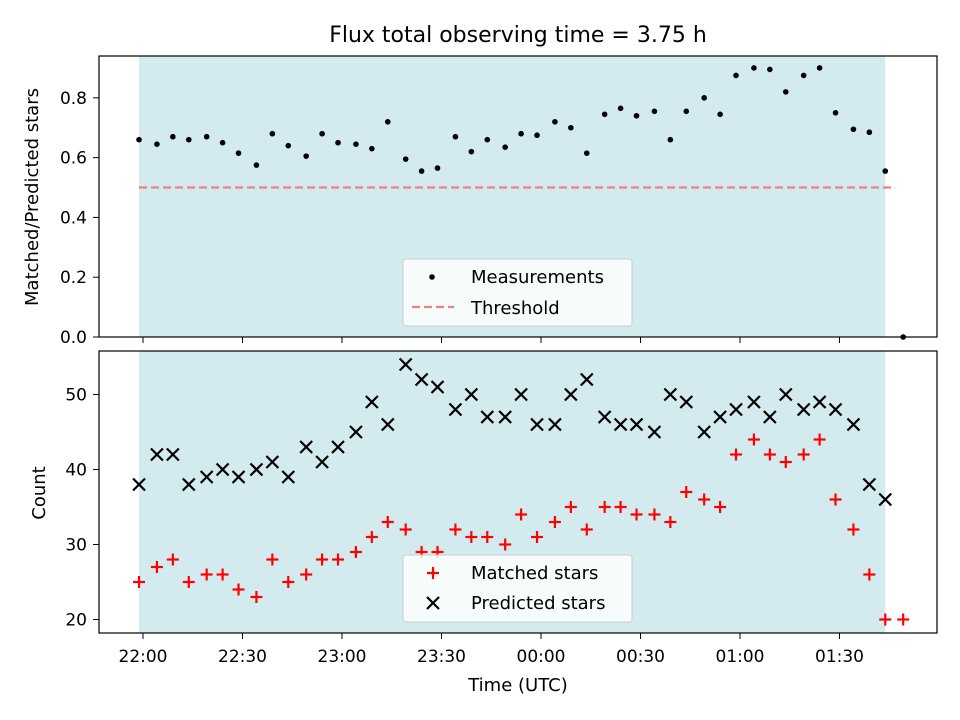 The height and width of the screenshot is (720, 960). I want to click on top-y-axis-label: Matched/Predicted stars, so click(32, 197).